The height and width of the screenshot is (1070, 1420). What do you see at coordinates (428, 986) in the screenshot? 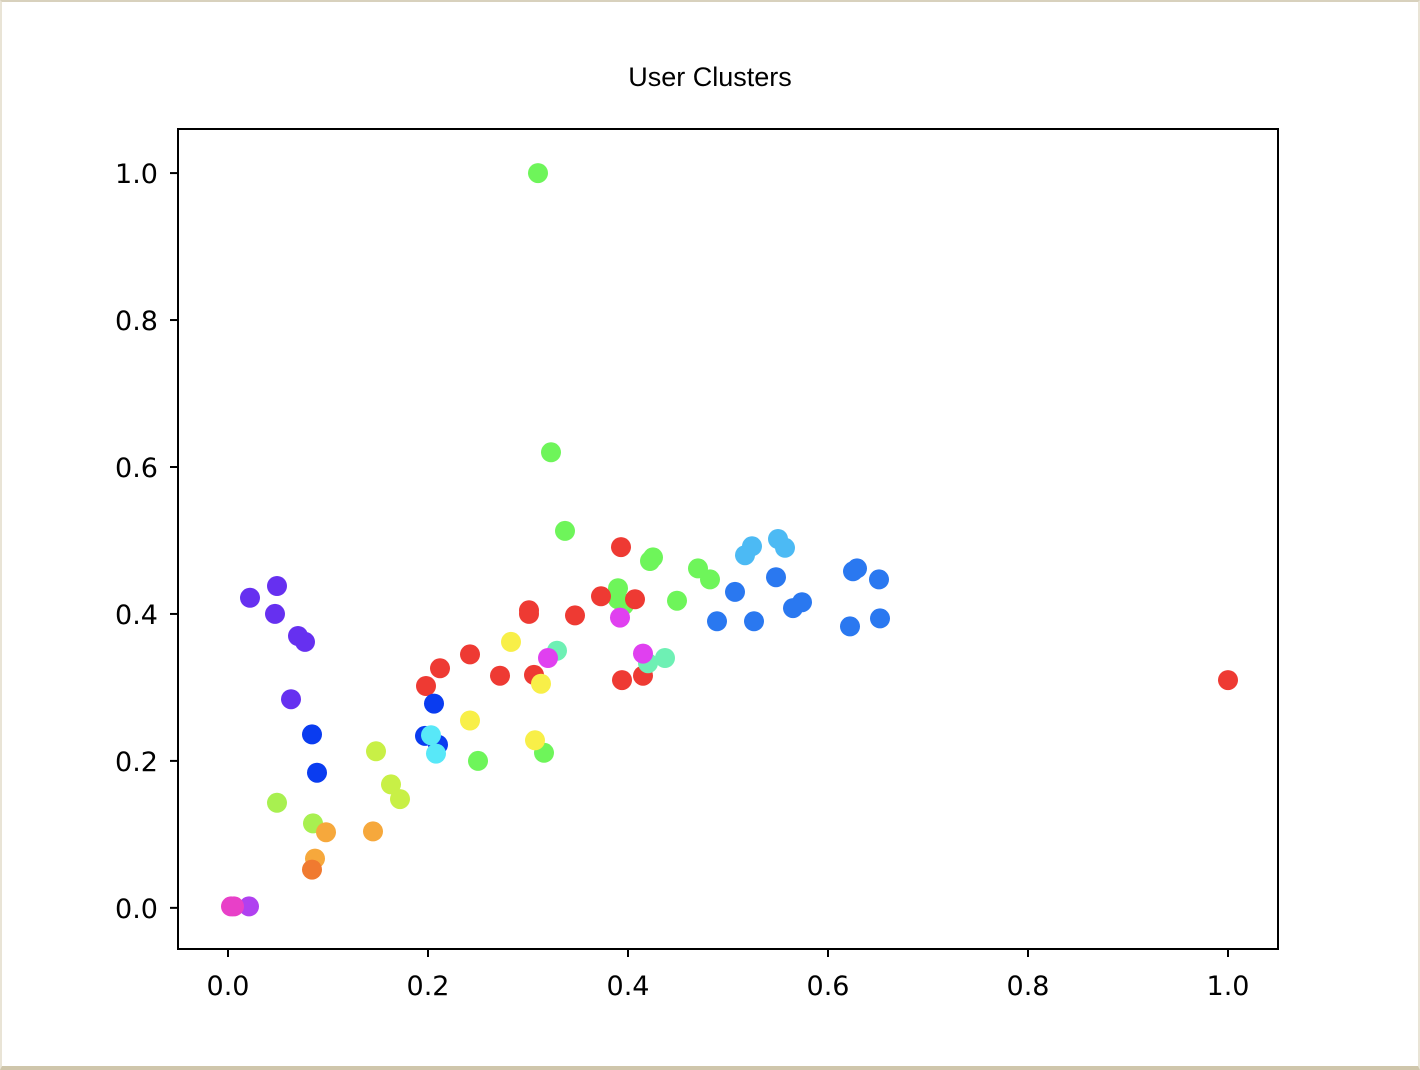
I see `x-tick-label: 0.2` at bounding box center [428, 986].